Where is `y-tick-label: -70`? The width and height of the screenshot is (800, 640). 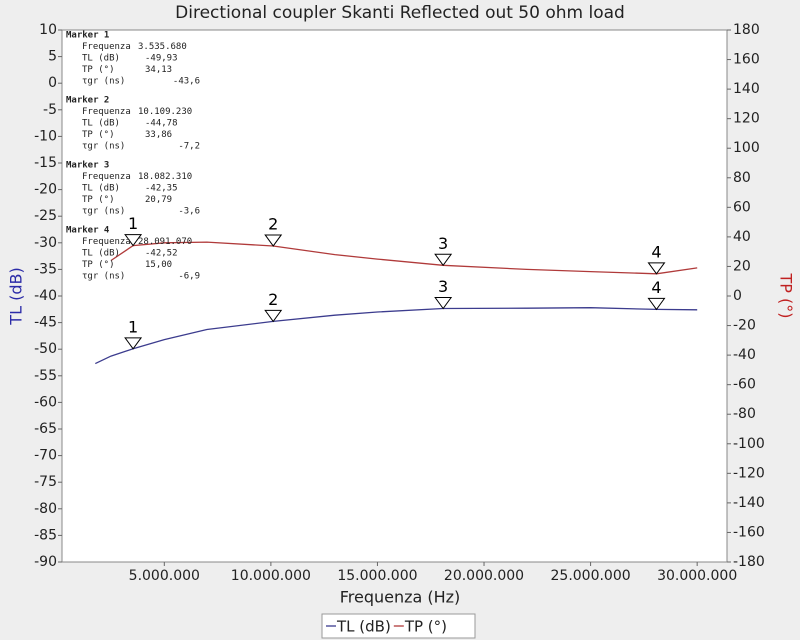 y-tick-label: -70 is located at coordinates (45, 456).